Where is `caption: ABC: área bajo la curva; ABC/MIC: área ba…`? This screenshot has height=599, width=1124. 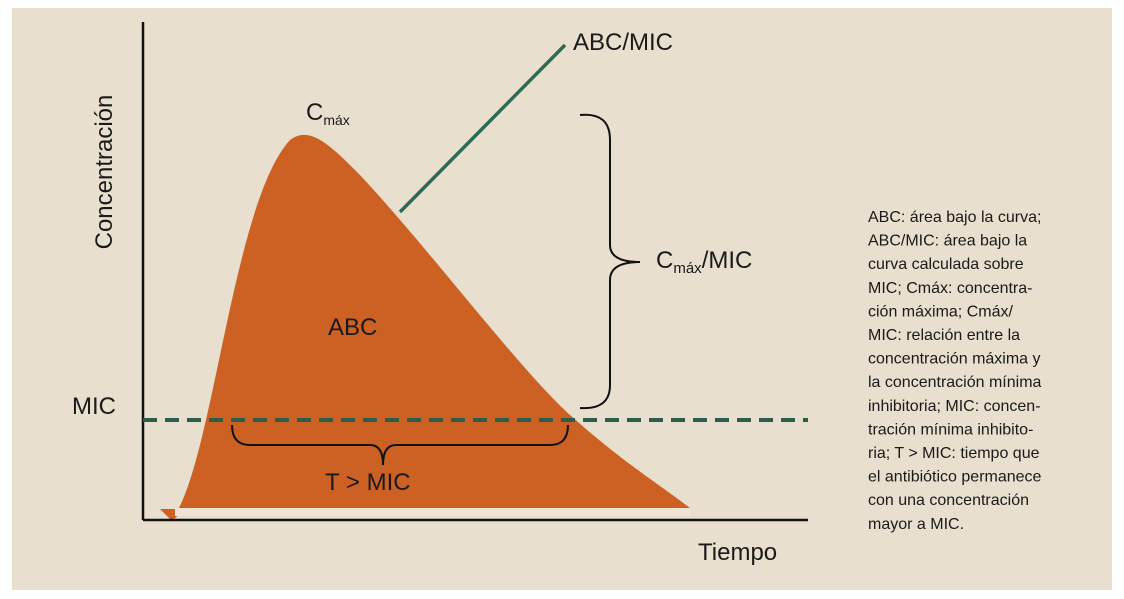 caption: ABC: área bajo la curva; ABC/MIC: área ba… is located at coordinates (955, 371).